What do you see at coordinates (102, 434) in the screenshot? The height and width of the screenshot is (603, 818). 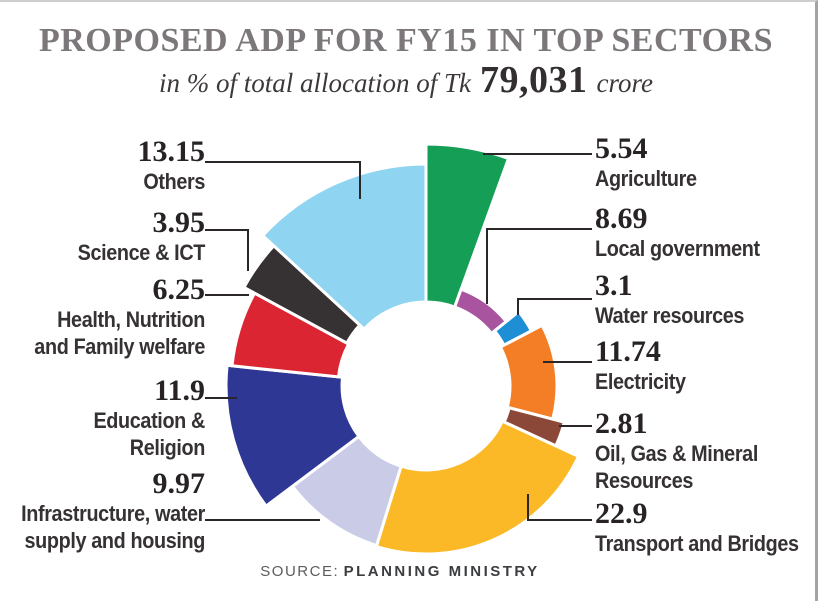 I see `category-label-education-religion: Education & Religion` at bounding box center [102, 434].